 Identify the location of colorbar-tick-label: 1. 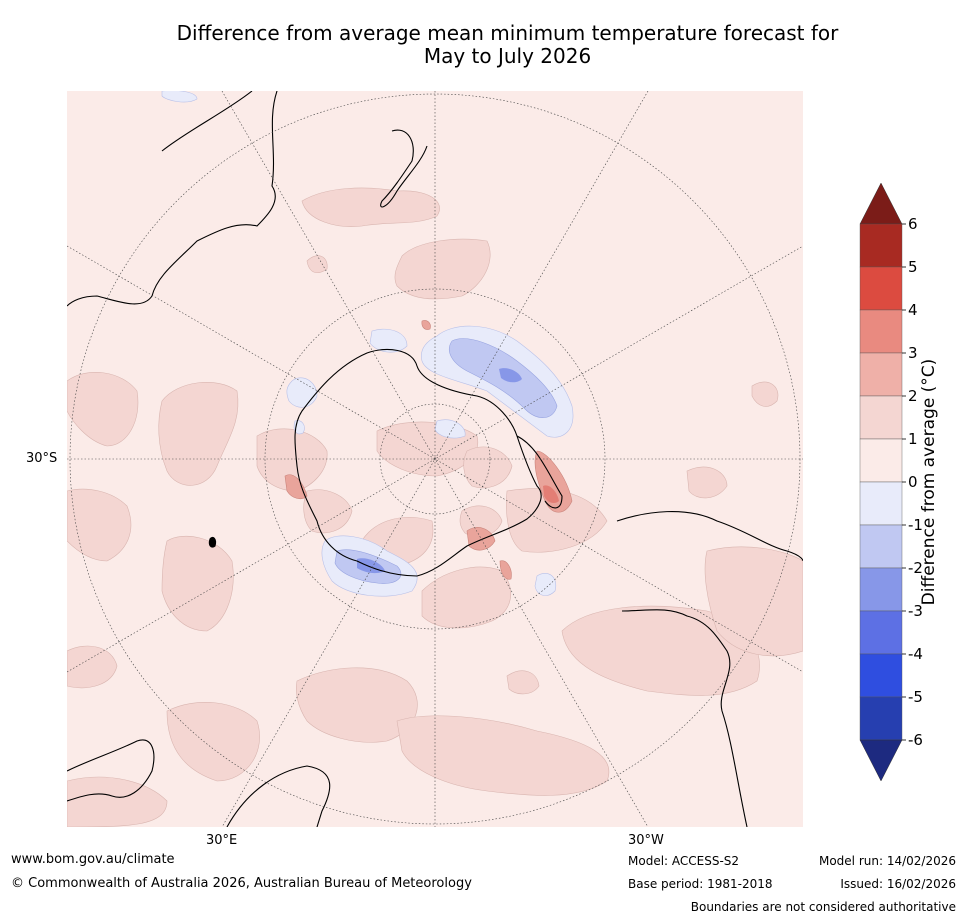
(913, 439).